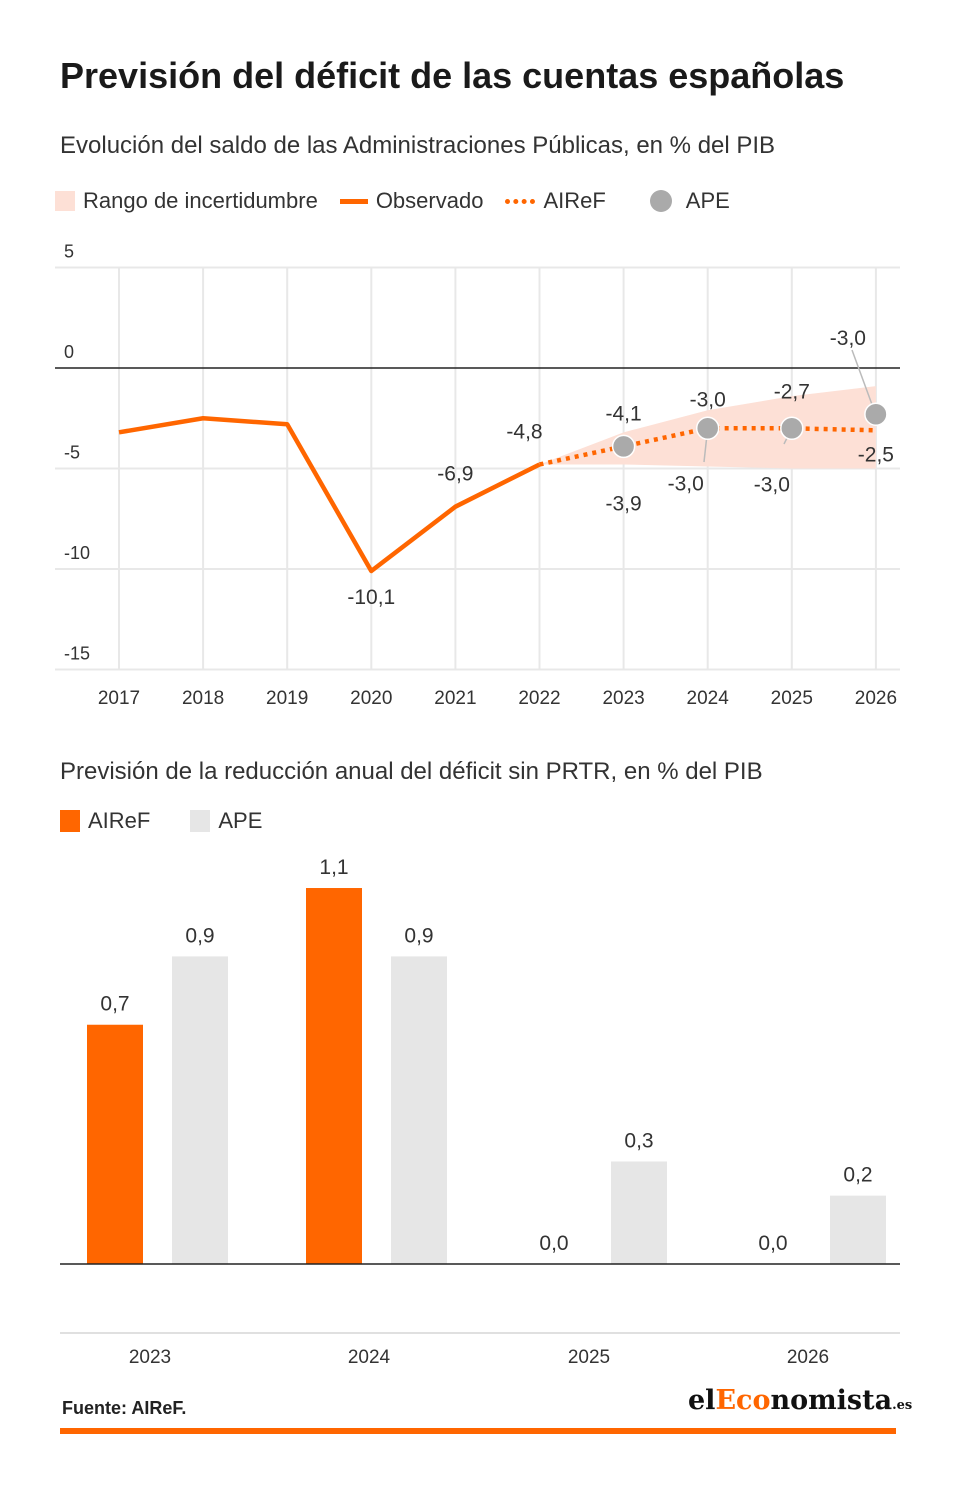  Describe the element at coordinates (65, 201) in the screenshot. I see `band-swatch` at that location.